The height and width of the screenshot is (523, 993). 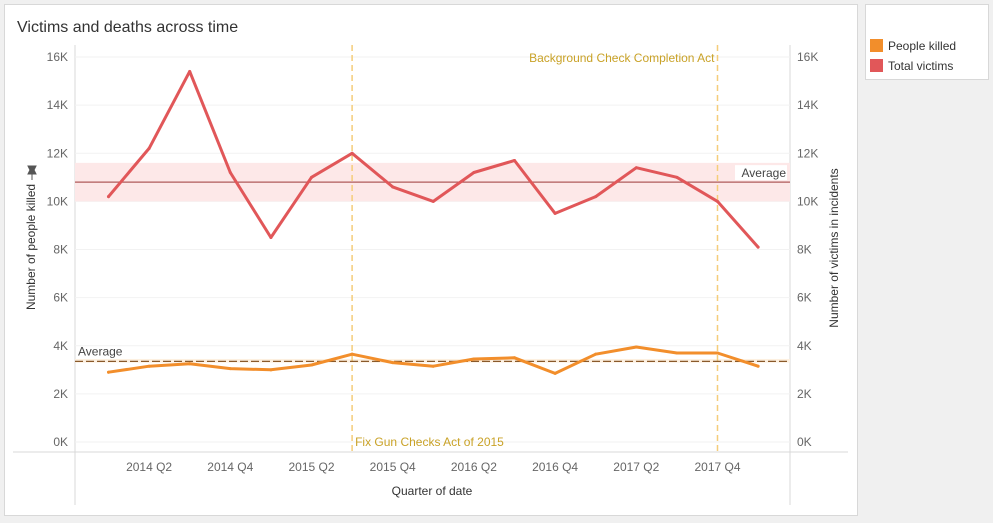 I want to click on y-right-tick-label: 4K, so click(x=804, y=346).